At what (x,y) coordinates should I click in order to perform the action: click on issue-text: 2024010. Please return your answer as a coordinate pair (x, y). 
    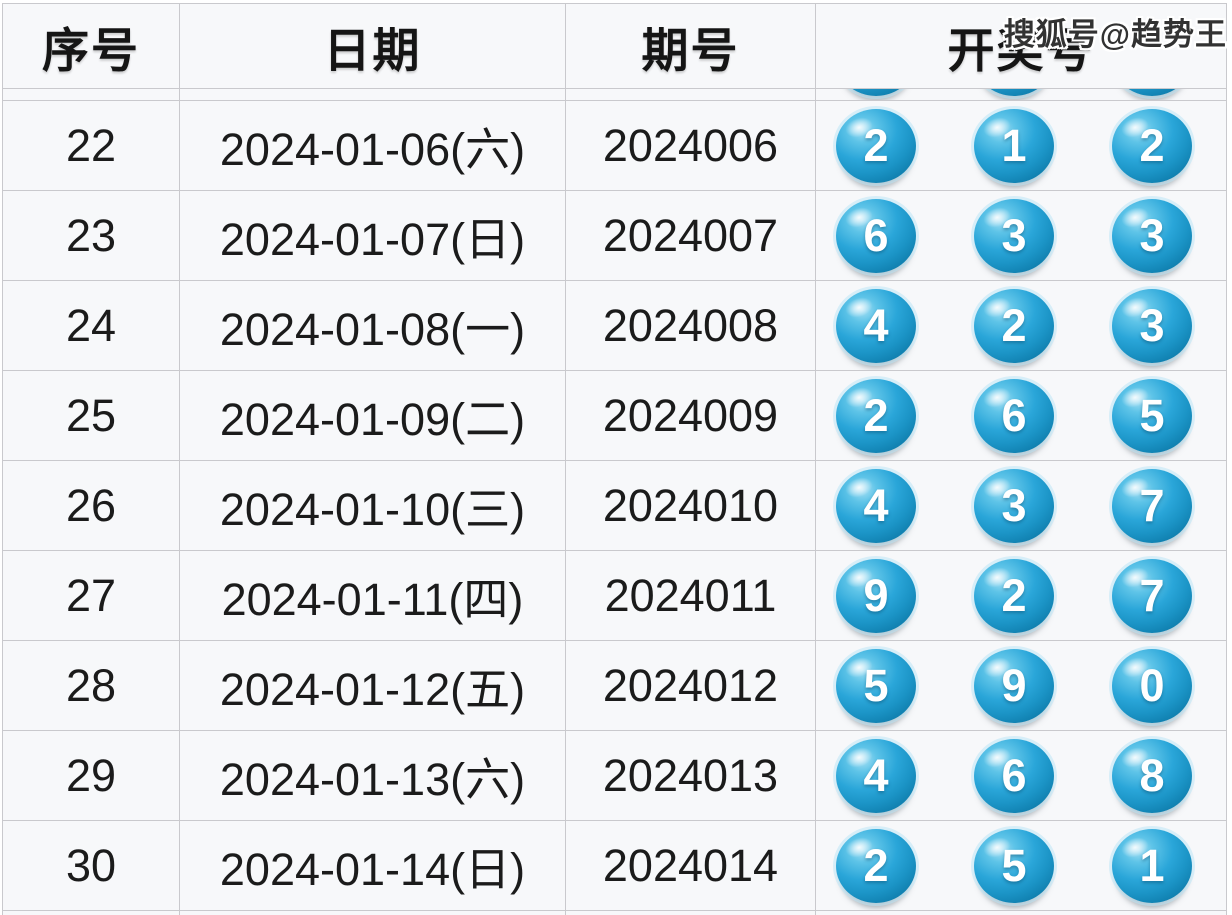
    Looking at the image, I should click on (690, 505).